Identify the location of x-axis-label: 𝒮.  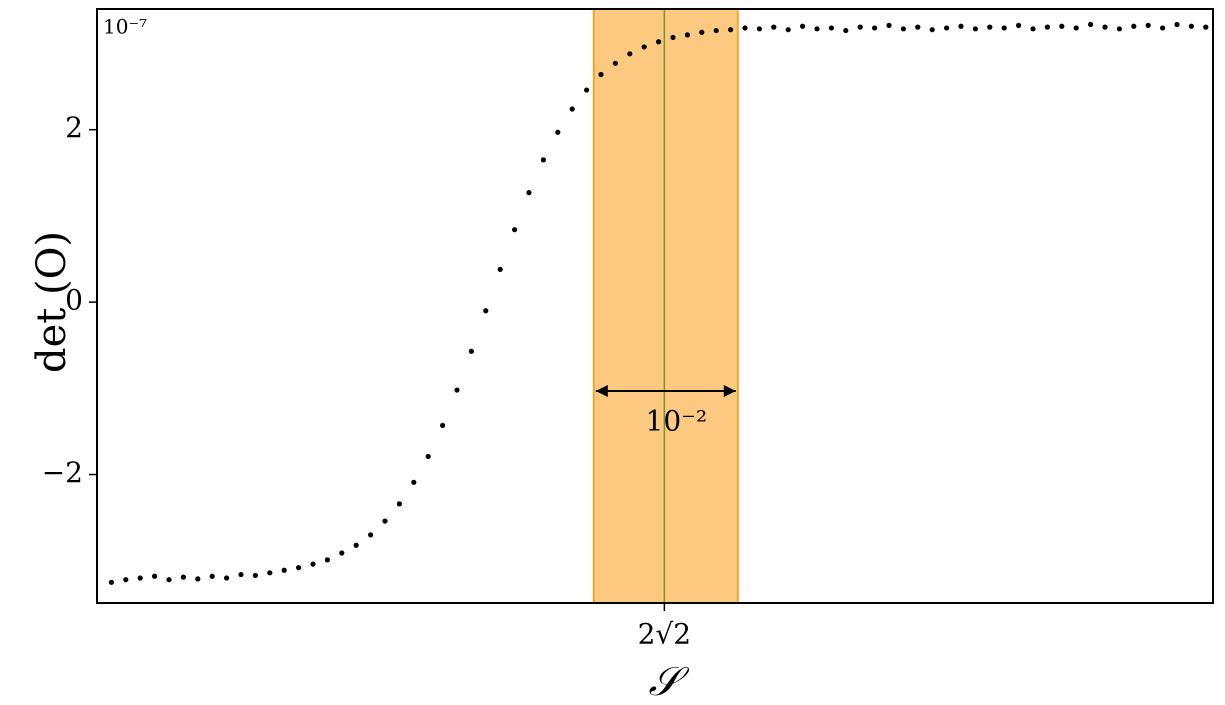
(669, 682).